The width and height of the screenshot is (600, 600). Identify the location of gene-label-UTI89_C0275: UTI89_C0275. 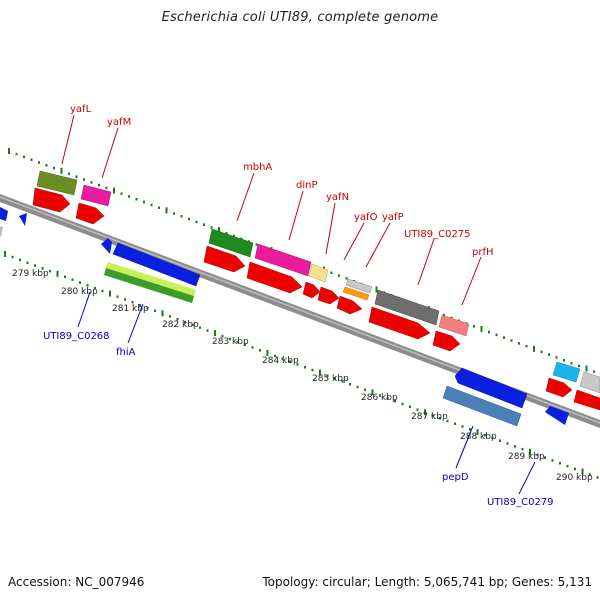
(437, 234).